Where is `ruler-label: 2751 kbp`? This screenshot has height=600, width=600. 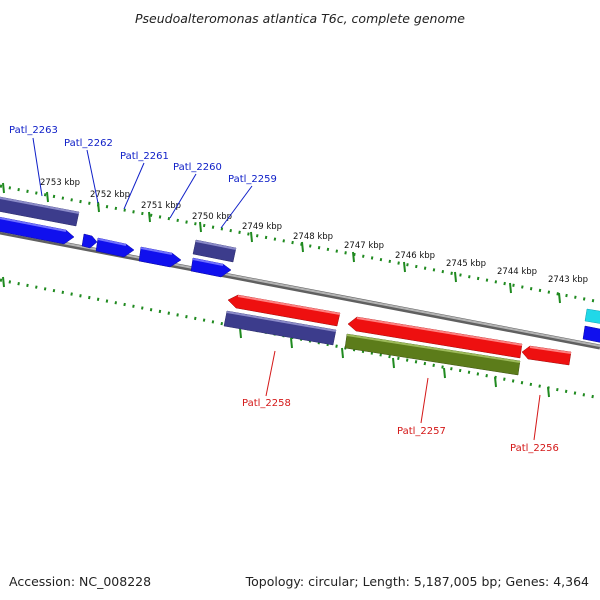
ruler-label: 2751 kbp is located at coordinates (161, 206).